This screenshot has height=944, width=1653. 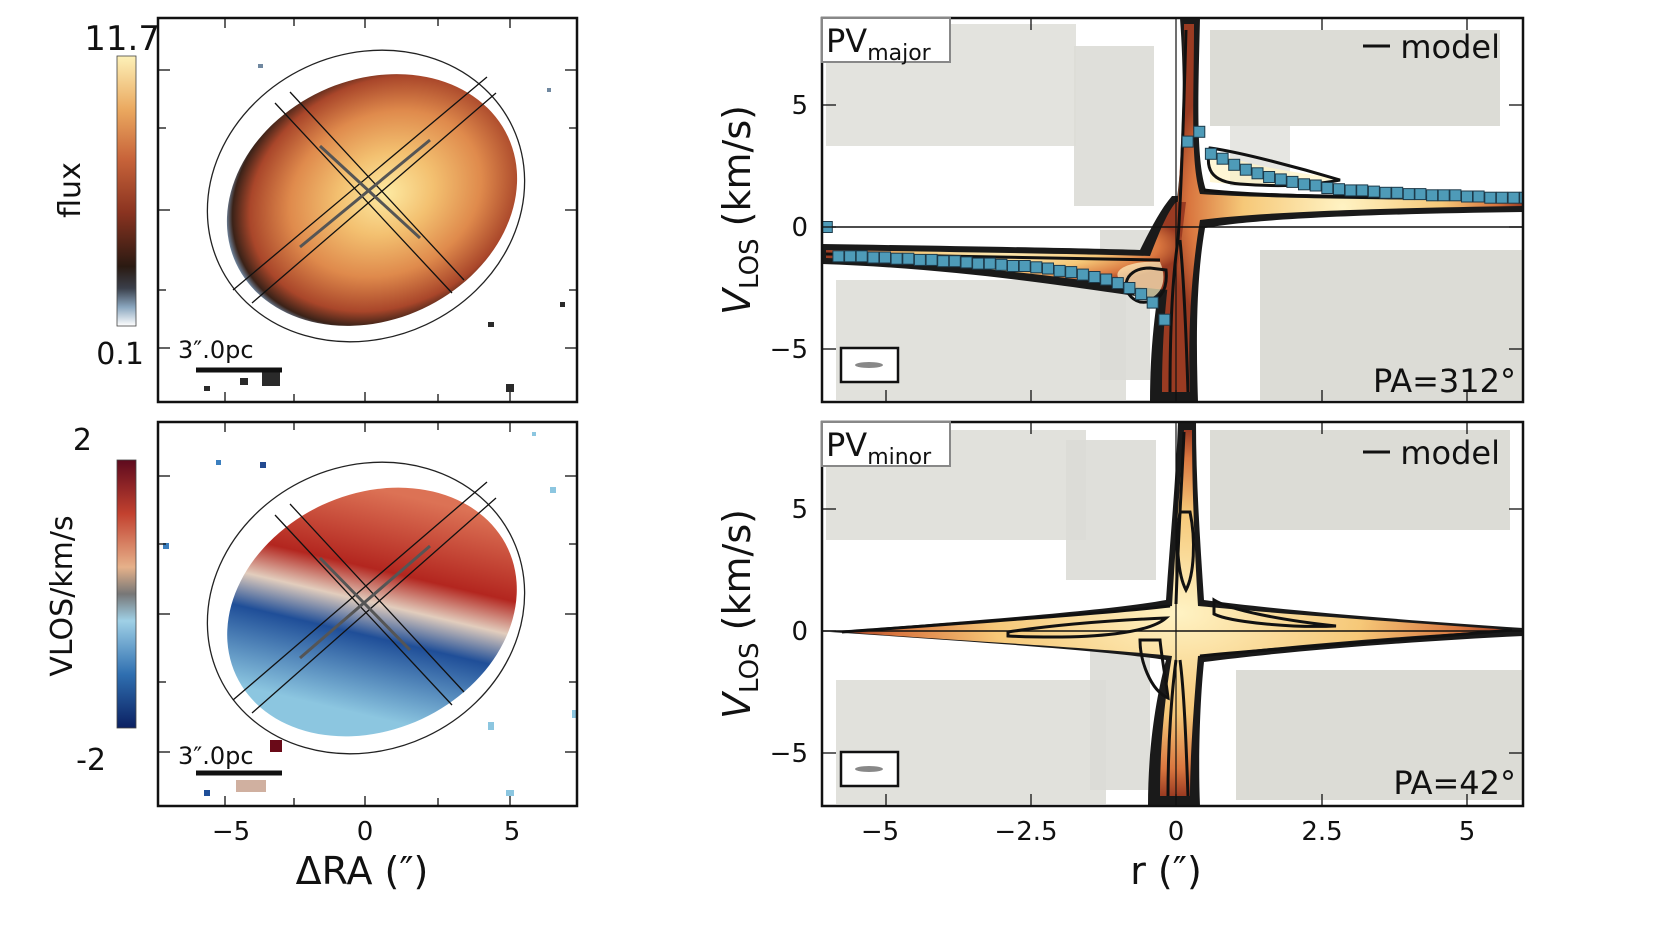 I want to click on x-tick-label: −5, so click(x=880, y=832).